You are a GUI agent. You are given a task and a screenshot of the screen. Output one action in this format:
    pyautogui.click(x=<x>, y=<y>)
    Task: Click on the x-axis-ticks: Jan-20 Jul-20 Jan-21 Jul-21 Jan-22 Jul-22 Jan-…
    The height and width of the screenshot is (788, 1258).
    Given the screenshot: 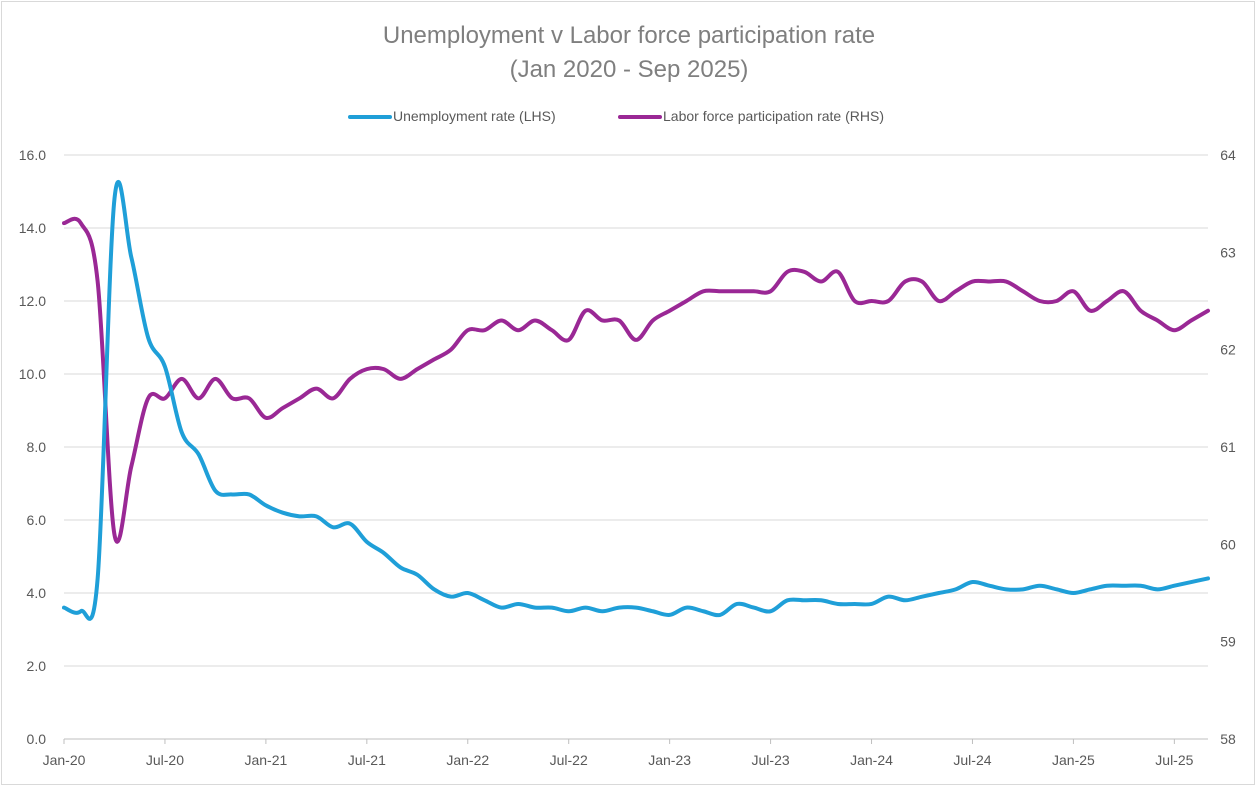 What is the action you would take?
    pyautogui.click(x=625, y=753)
    